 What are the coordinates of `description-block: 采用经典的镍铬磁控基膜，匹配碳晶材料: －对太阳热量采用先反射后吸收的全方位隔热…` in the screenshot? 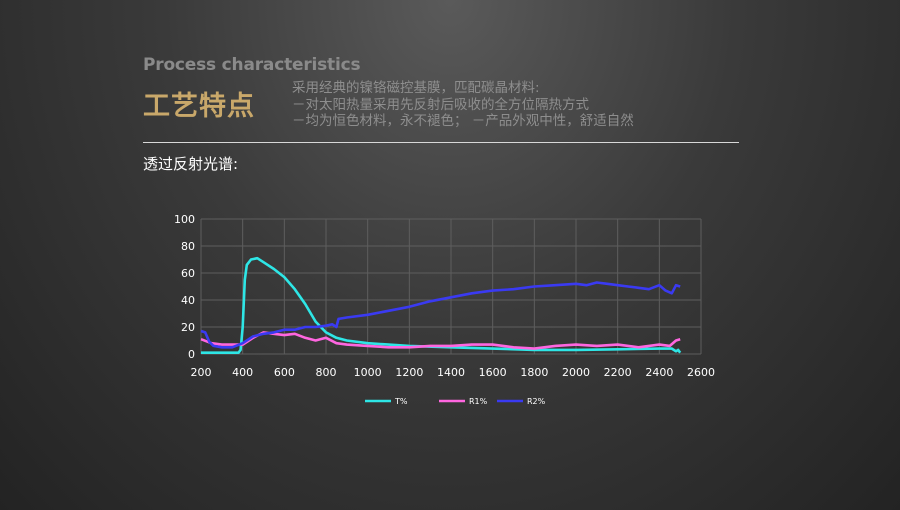 It's located at (517, 105).